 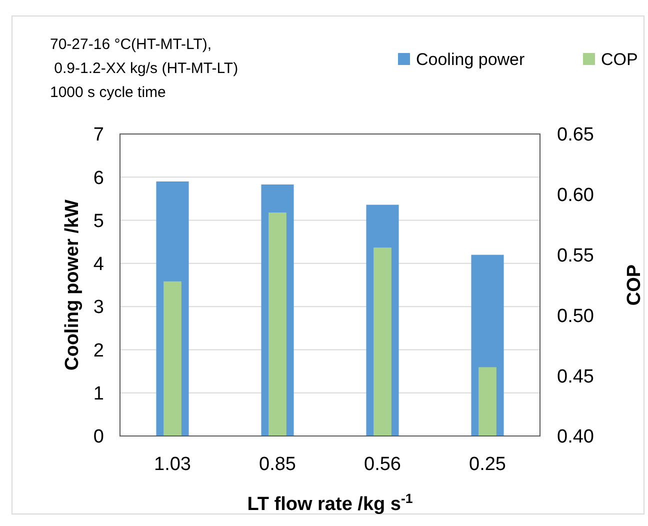 I want to click on y-axis-title: Cooling power /kW, so click(x=72, y=284).